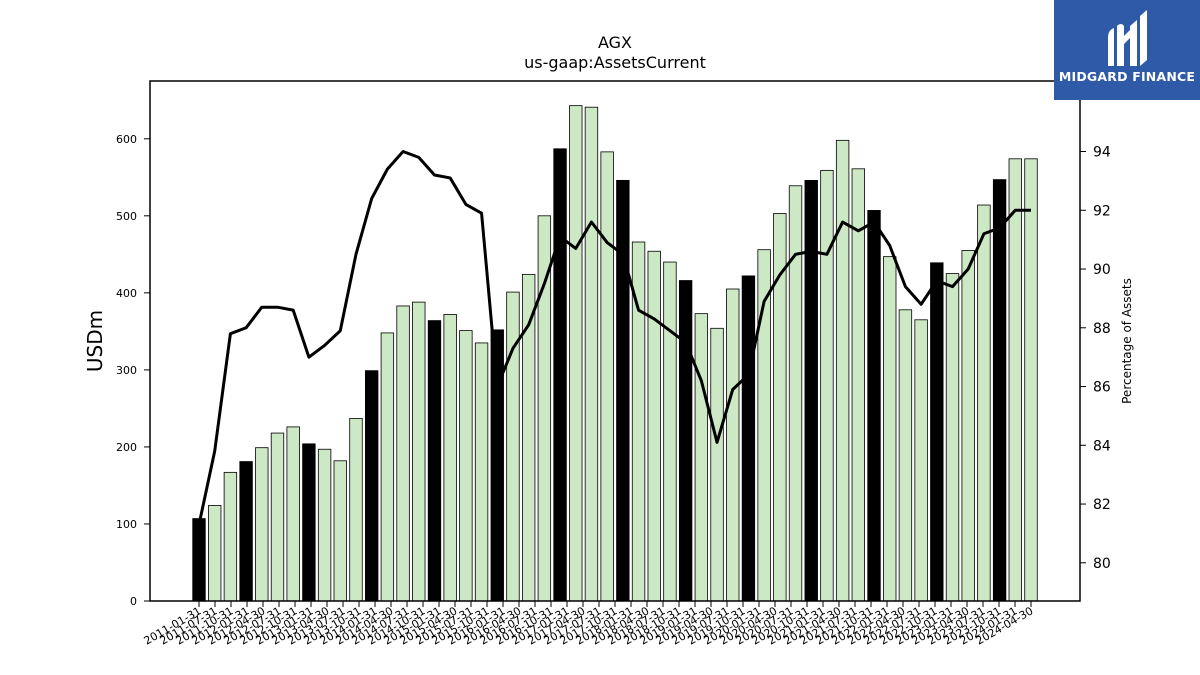 The height and width of the screenshot is (675, 1200). I want to click on y2-tick-label: 88, so click(1102, 329).